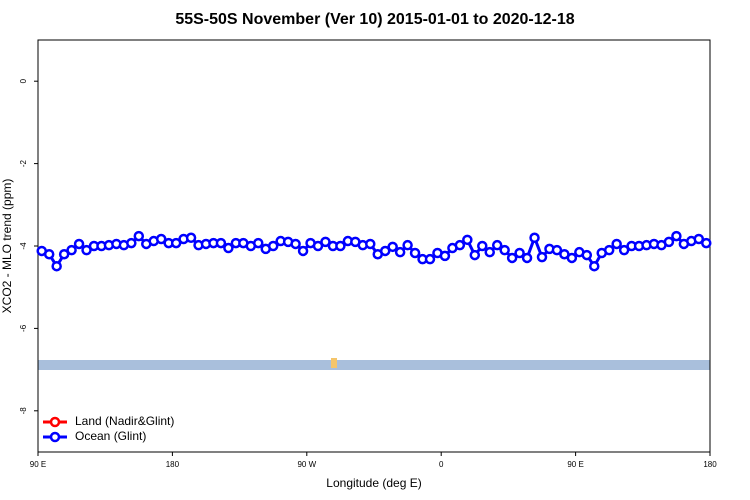 This screenshot has width=750, height=500. Describe the element at coordinates (110, 436) in the screenshot. I see `legend-label: Ocean (Glint)` at that location.